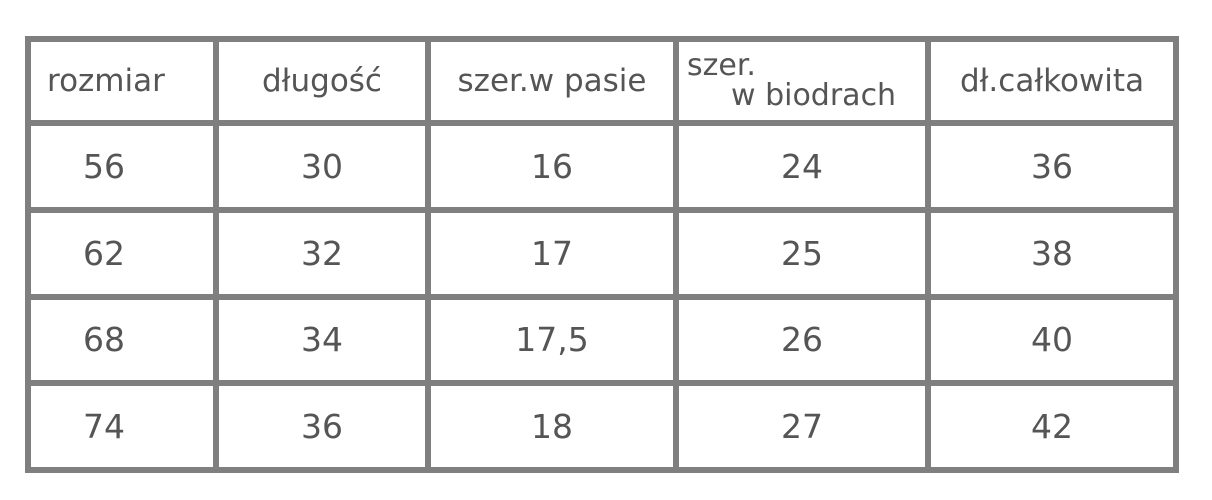  I want to click on cell-size: 62, so click(122, 253).